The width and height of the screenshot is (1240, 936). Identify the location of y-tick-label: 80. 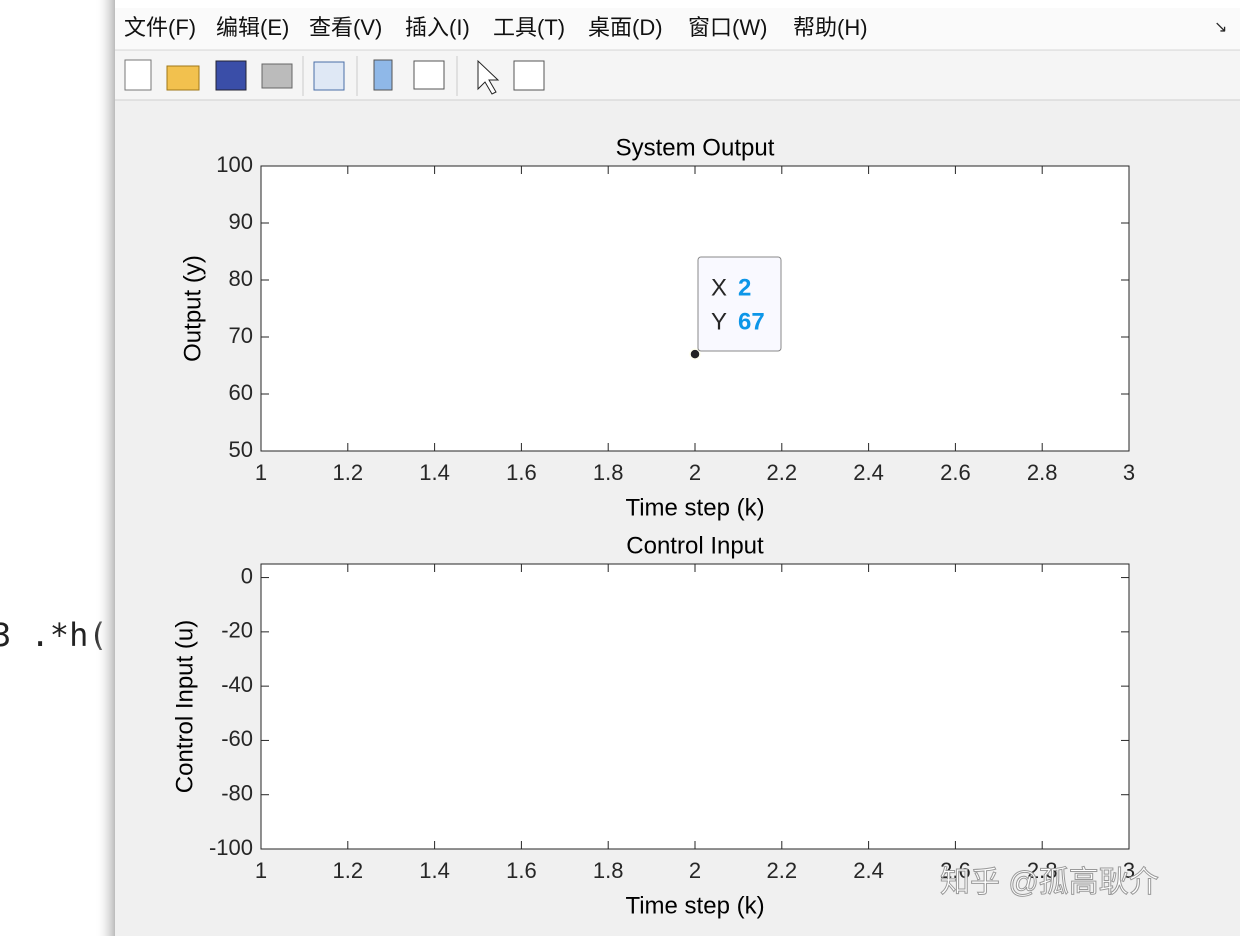
(241, 278).